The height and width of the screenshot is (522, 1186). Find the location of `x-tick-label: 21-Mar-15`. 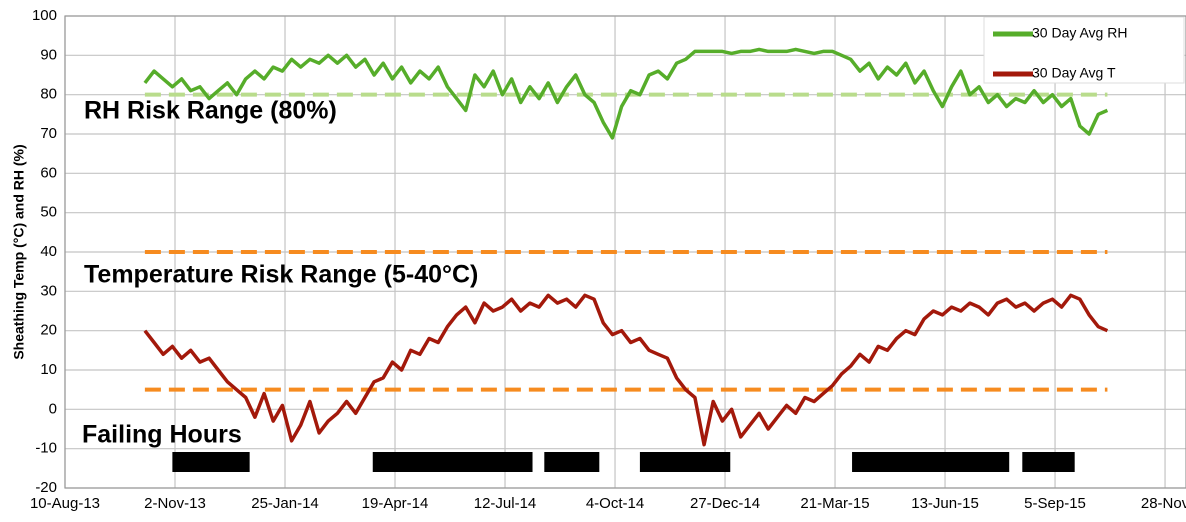

x-tick-label: 21-Mar-15 is located at coordinates (834, 503).